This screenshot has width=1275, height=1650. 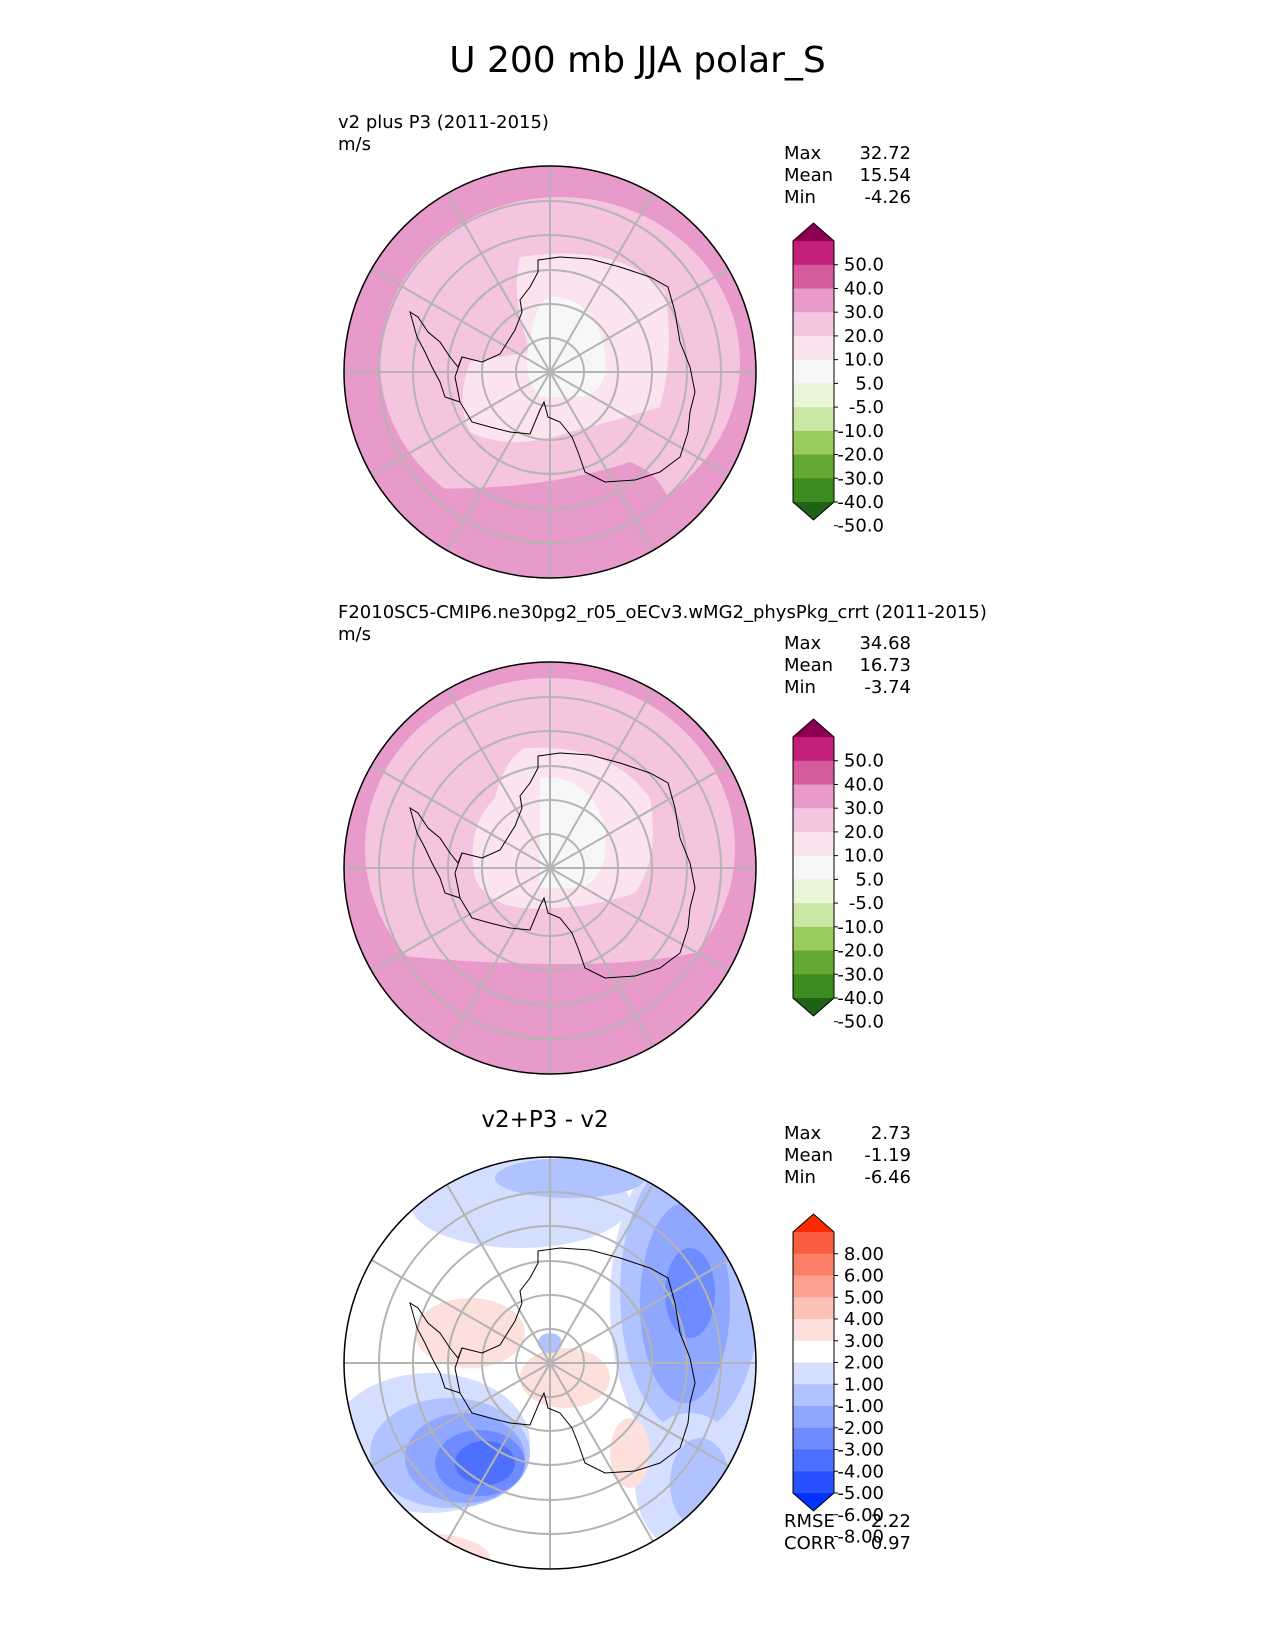 What do you see at coordinates (864, 336) in the screenshot?
I see `panel1-colorbar-tick-label: 20.0` at bounding box center [864, 336].